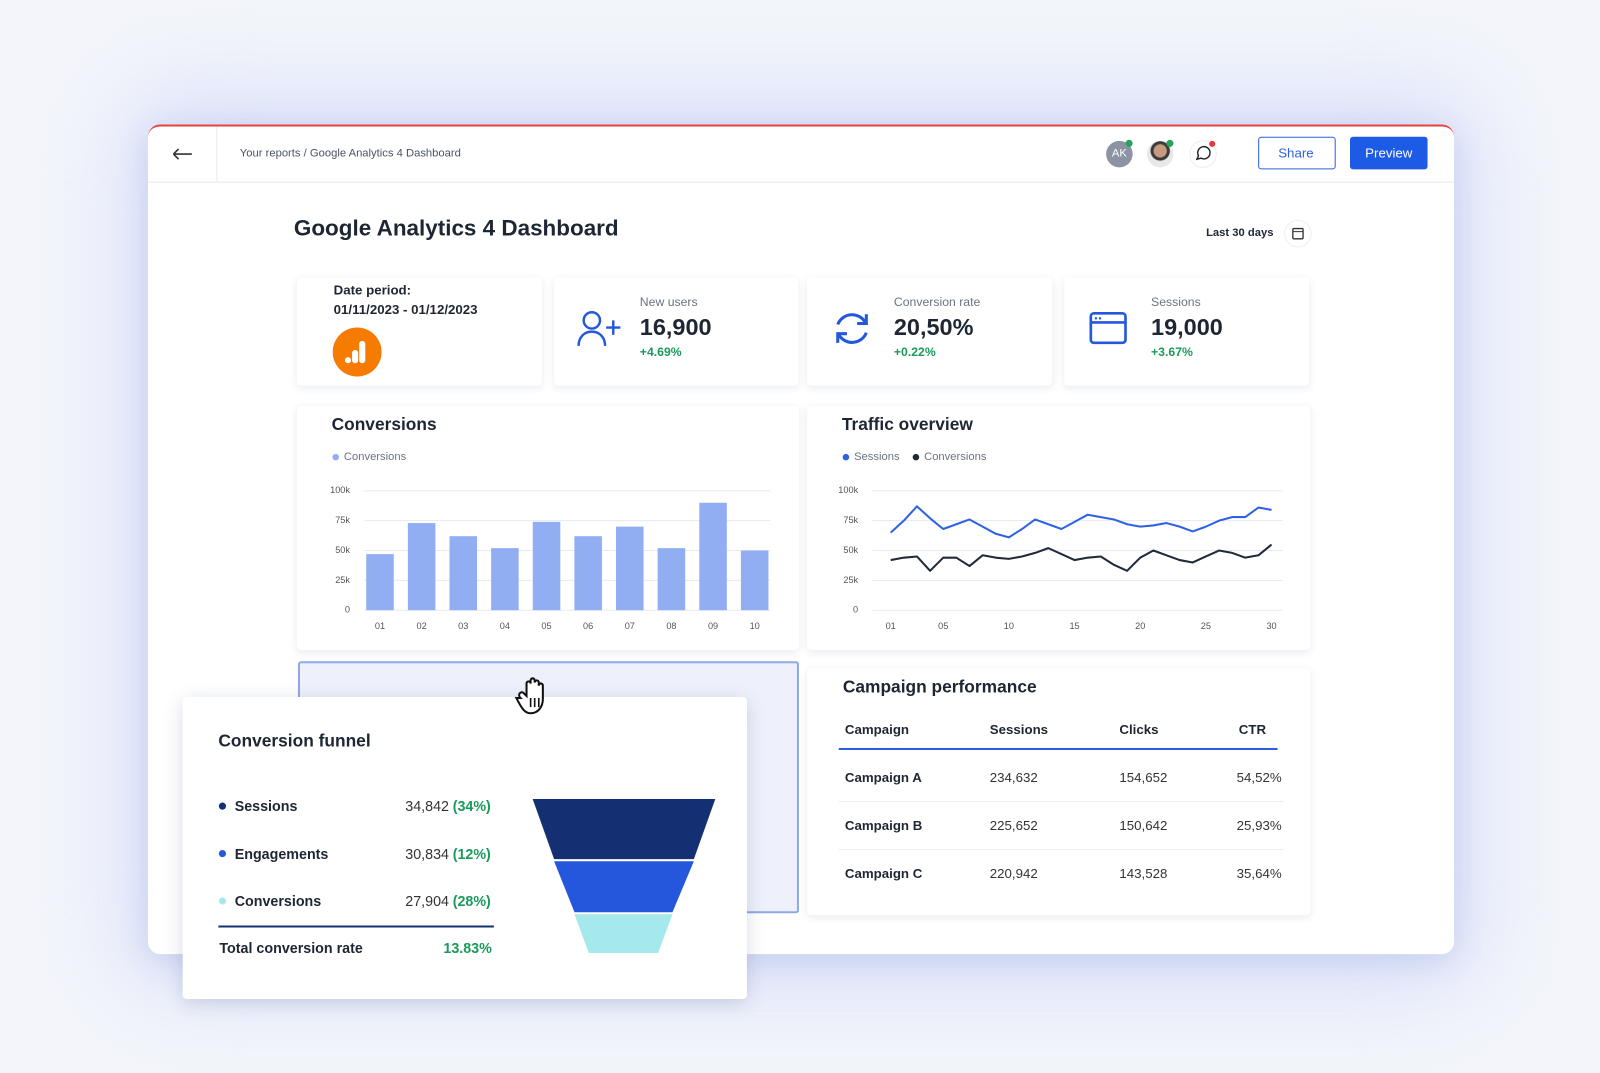 The image size is (1600, 1073). What do you see at coordinates (937, 302) in the screenshot?
I see `kpi-label: Conversion rate` at bounding box center [937, 302].